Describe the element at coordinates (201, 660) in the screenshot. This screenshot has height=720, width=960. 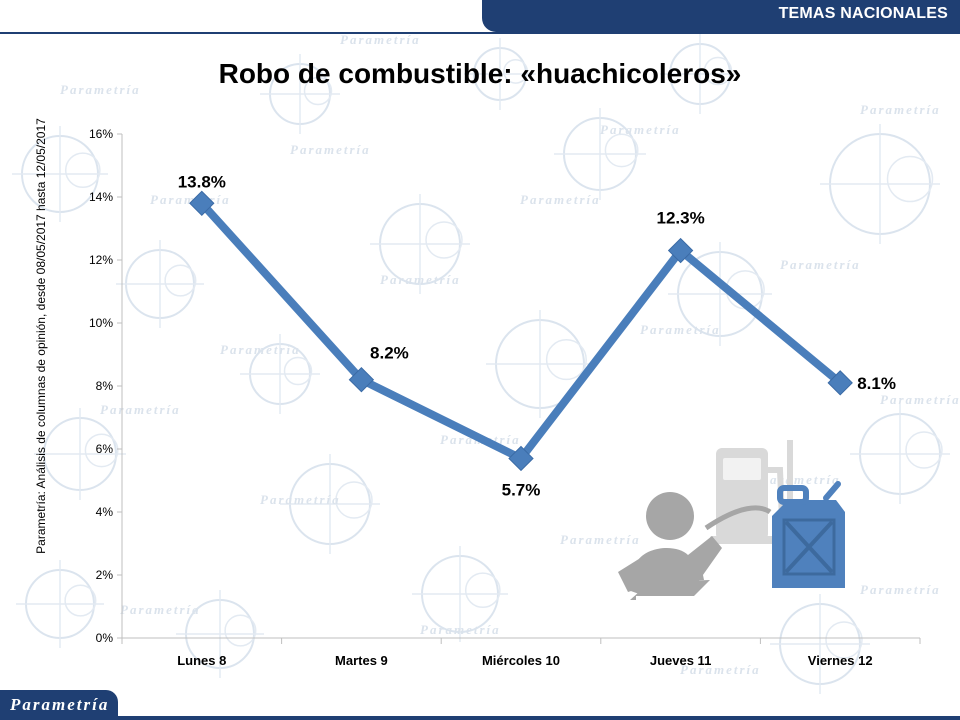
I see `x-tick-label: Lunes 8` at that location.